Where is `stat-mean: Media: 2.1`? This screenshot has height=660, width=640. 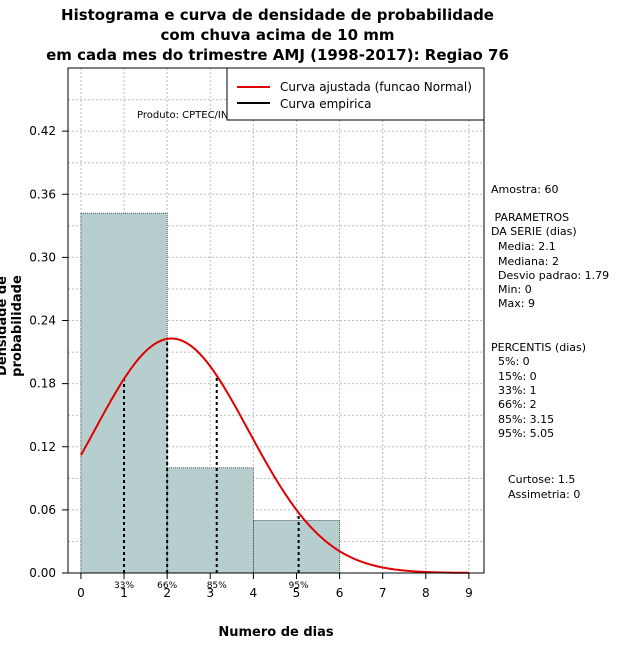 stat-mean: Media: 2.1 is located at coordinates (527, 246).